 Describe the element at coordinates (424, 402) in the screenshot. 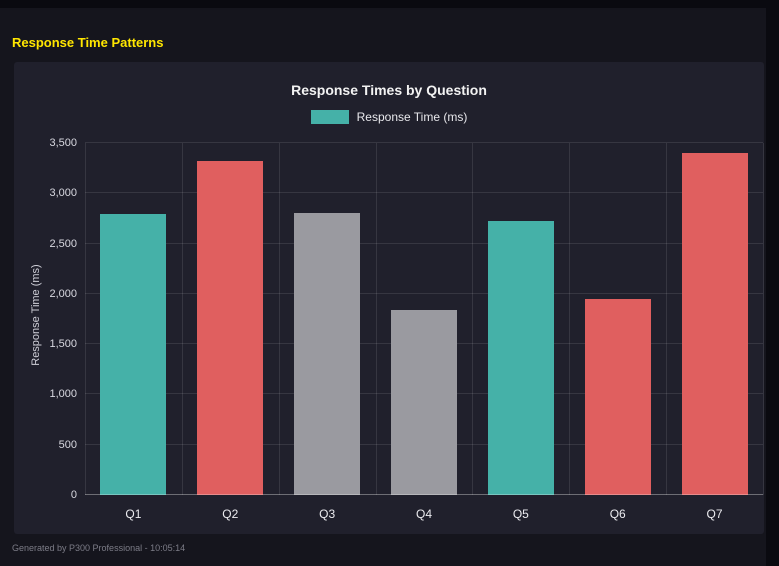

I see `bar-q4` at that location.